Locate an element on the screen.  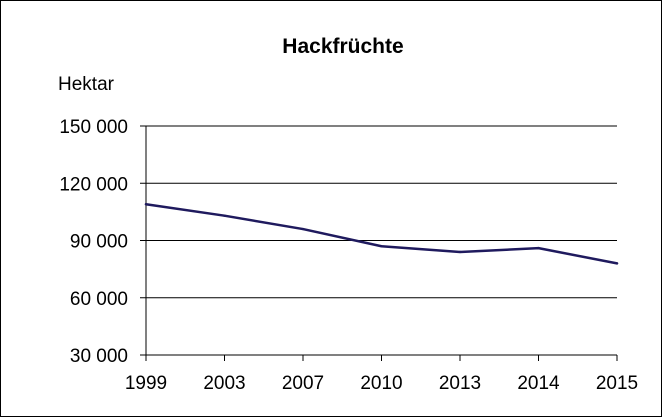
series-group is located at coordinates (381, 233).